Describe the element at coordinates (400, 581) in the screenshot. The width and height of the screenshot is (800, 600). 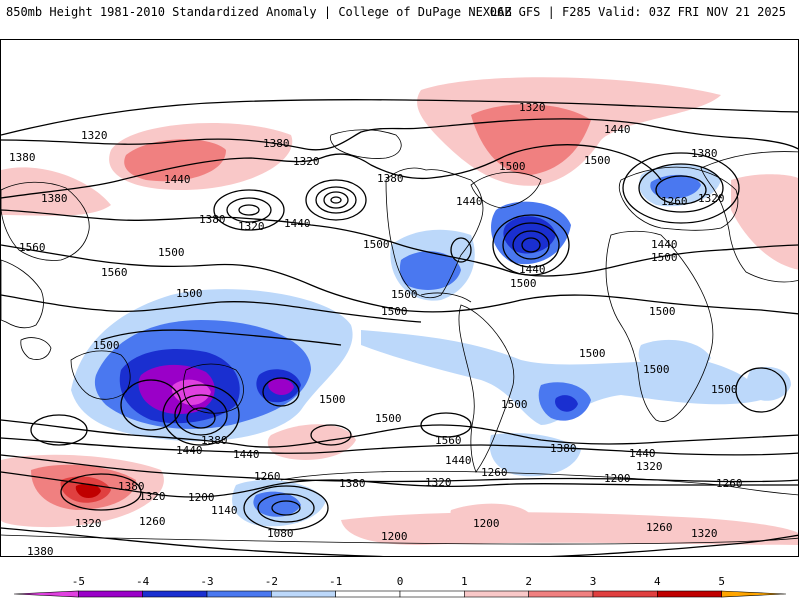
I see `colorbar-tick-label: 0` at that location.